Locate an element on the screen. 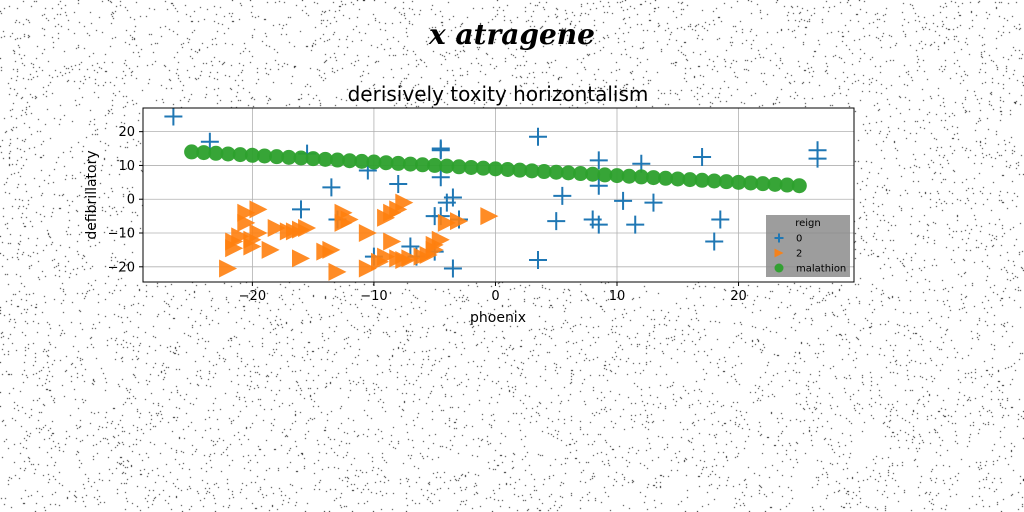  legend-label: 2 is located at coordinates (799, 254).